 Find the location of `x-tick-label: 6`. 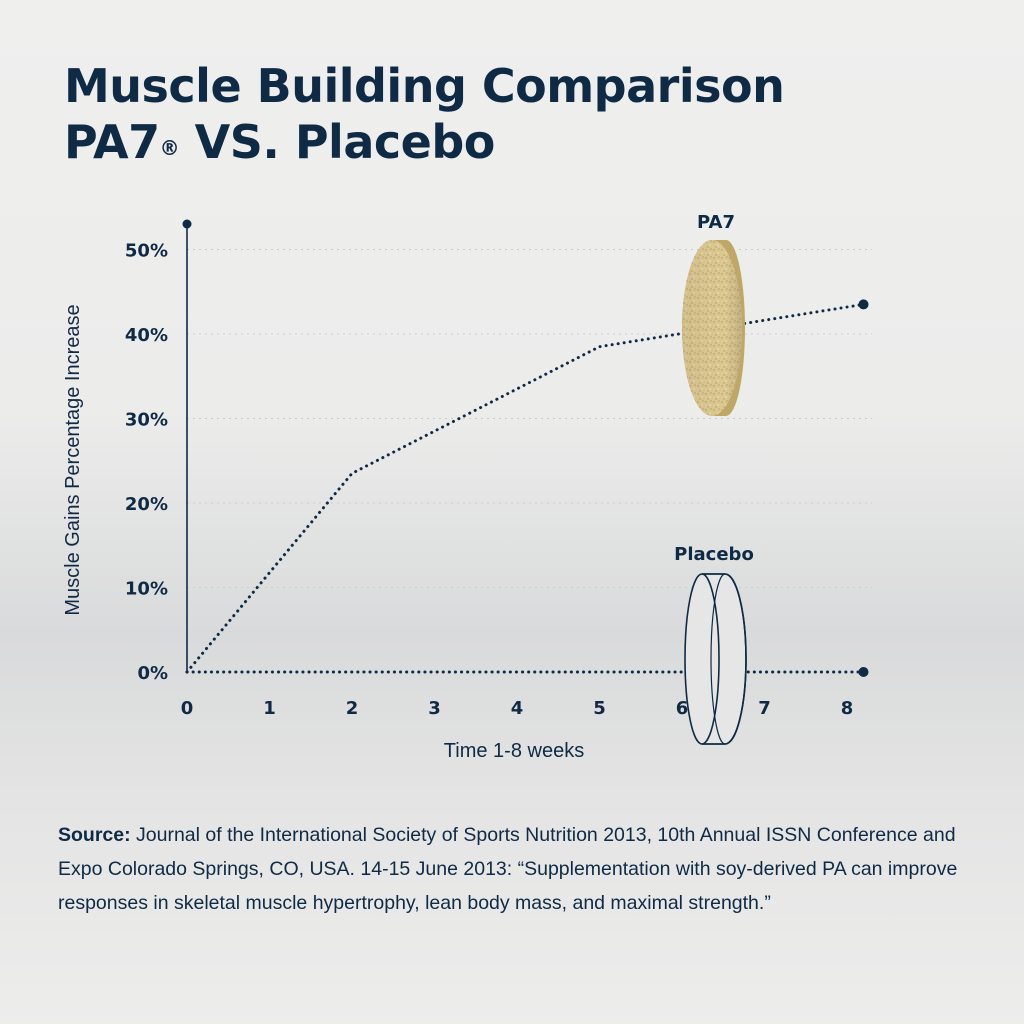

x-tick-label: 6 is located at coordinates (682, 708).